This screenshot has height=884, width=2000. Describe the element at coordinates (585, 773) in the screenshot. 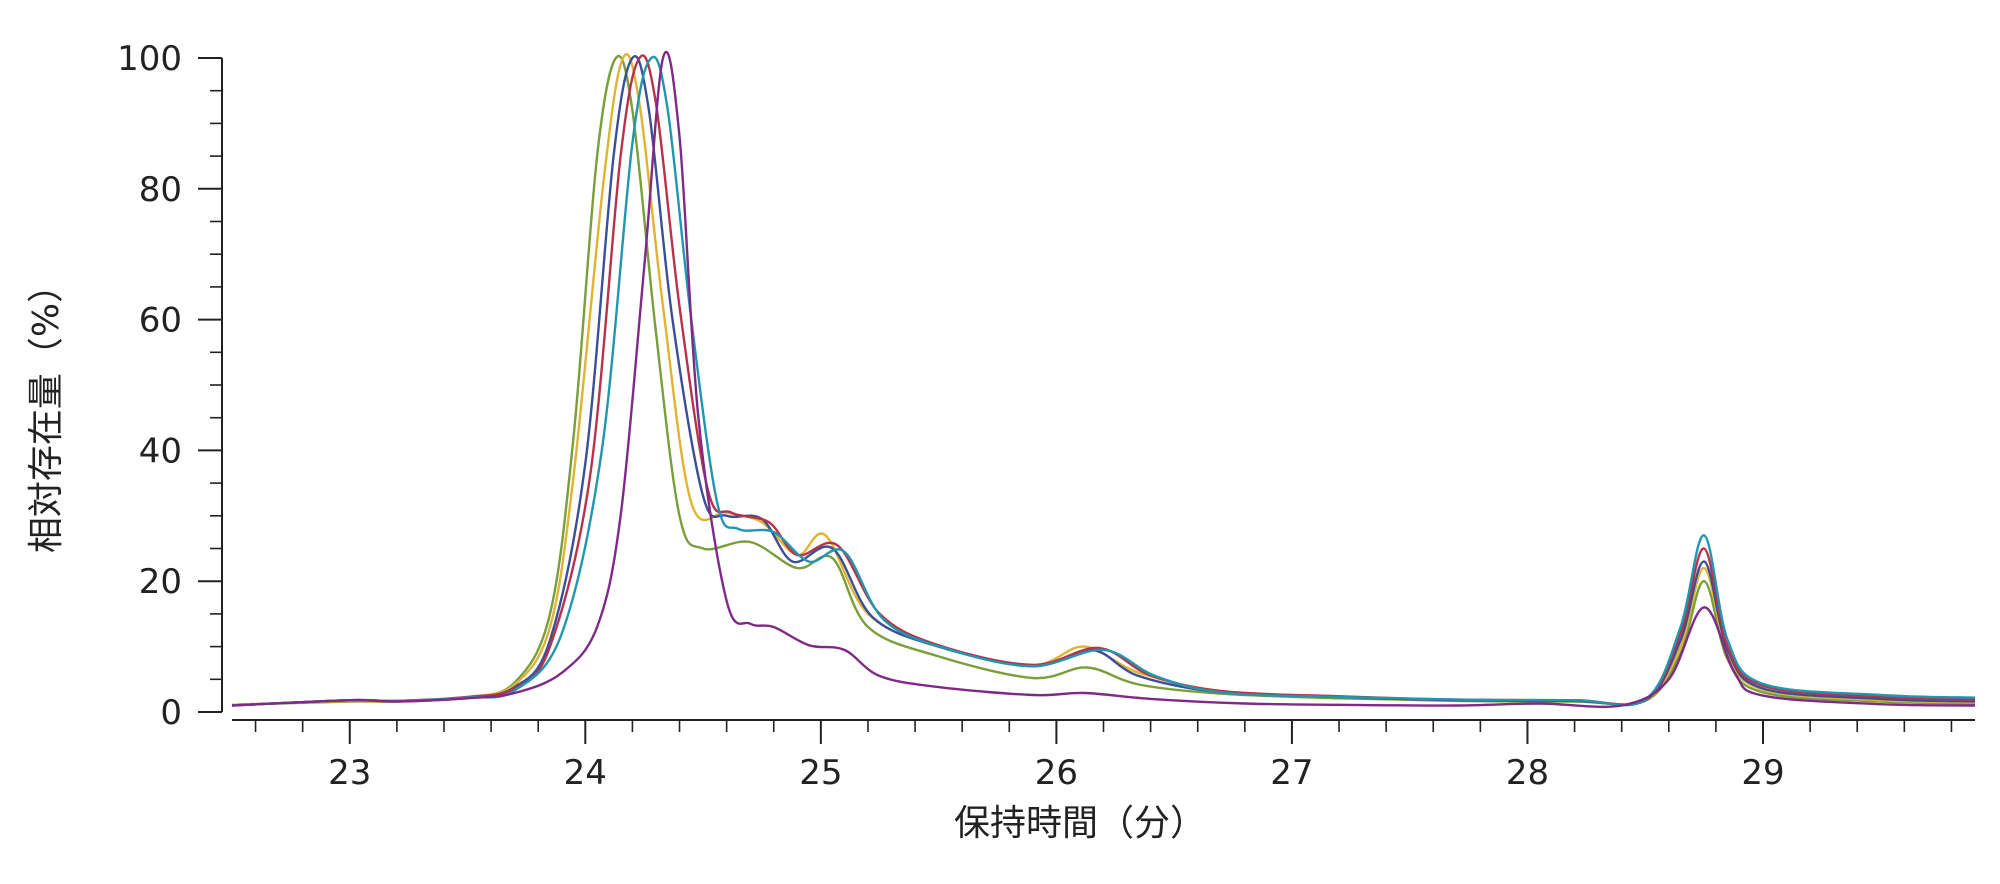

I see `x-tick-label: 24` at that location.